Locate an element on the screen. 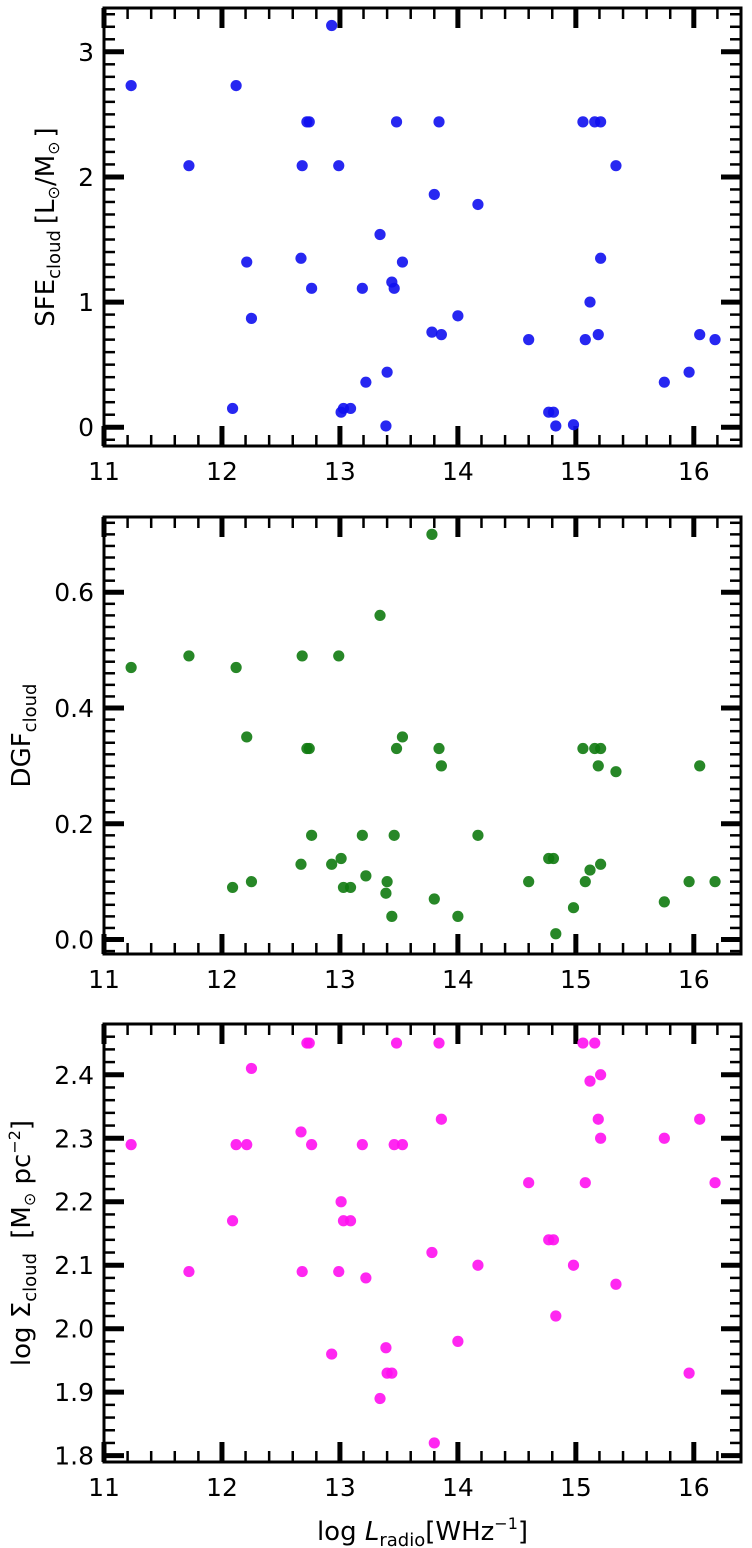  y-axis-label: SFEcloud[L⊙/M⊙] is located at coordinates (48, 226).